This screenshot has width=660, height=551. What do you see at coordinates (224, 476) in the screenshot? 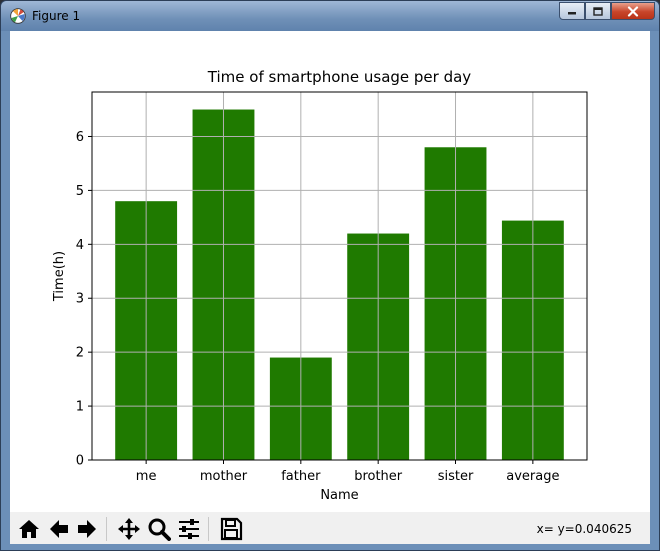
I see `x-tick-label-mother: mother` at bounding box center [224, 476].